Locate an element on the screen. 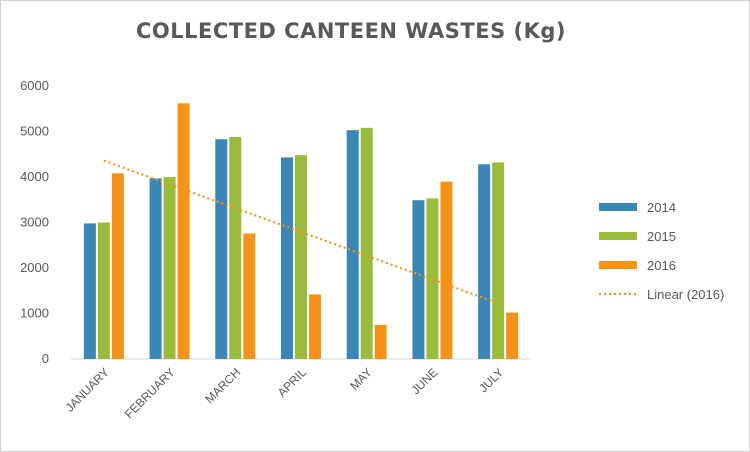  x-tick-label: JULY is located at coordinates (491, 380).